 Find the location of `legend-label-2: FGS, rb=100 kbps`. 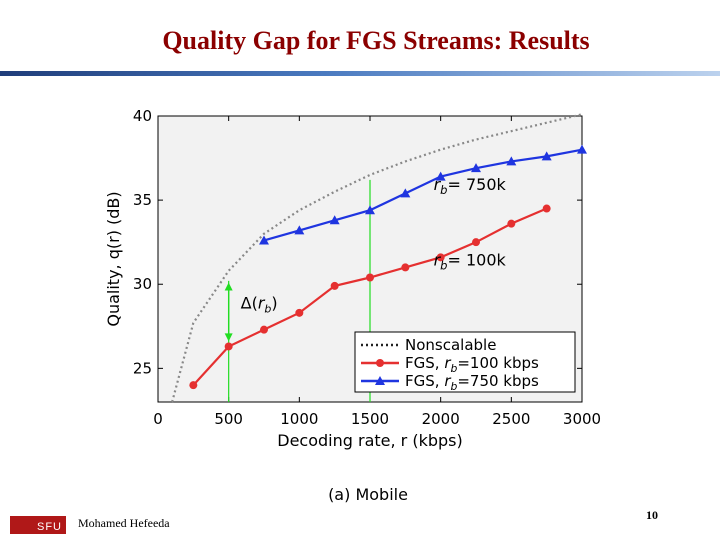

legend-label-2: FGS, rb=100 kbps is located at coordinates (472, 364).